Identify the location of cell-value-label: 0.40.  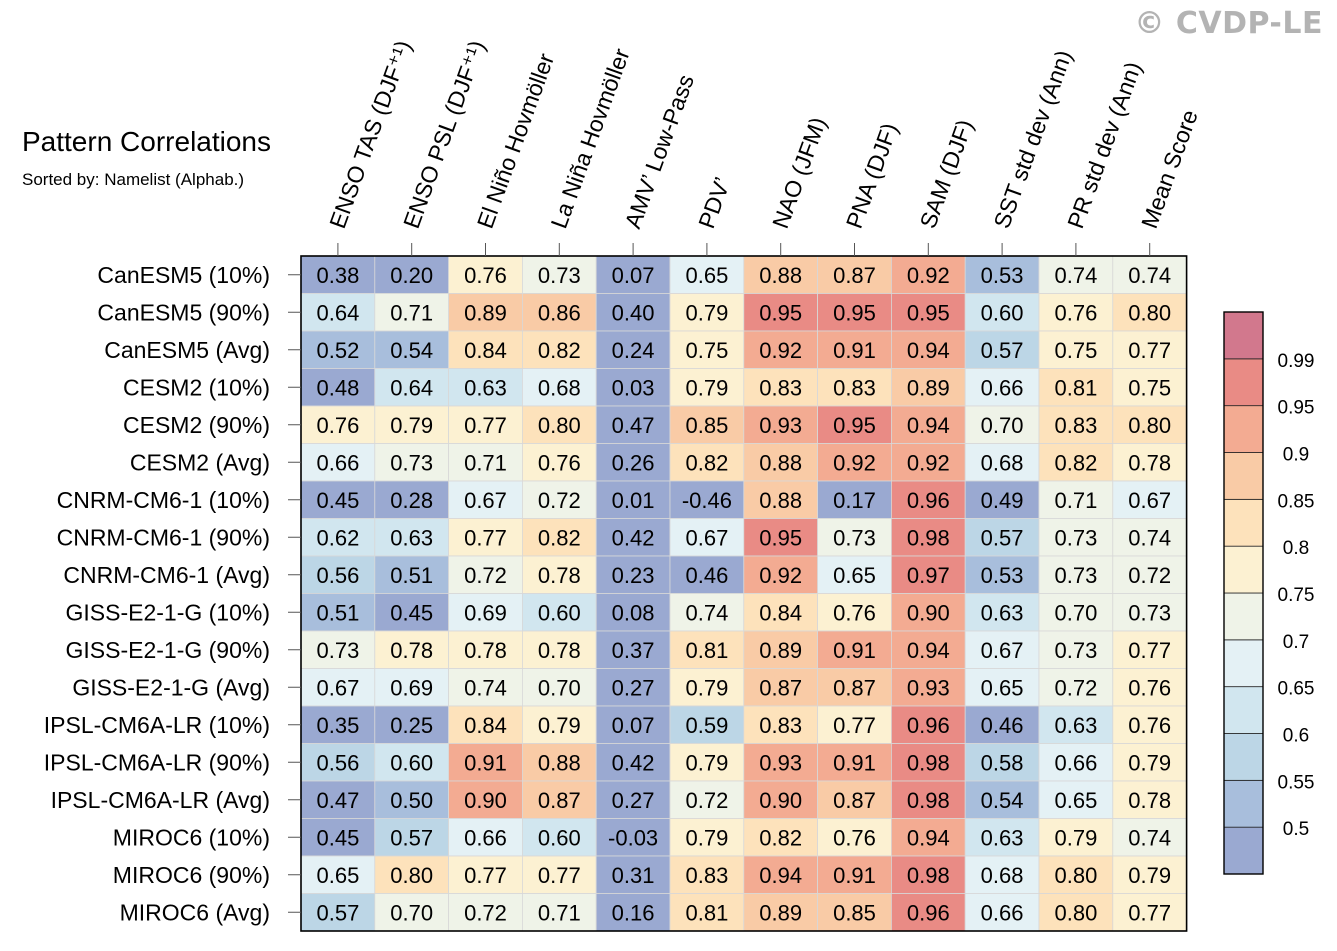
(633, 312).